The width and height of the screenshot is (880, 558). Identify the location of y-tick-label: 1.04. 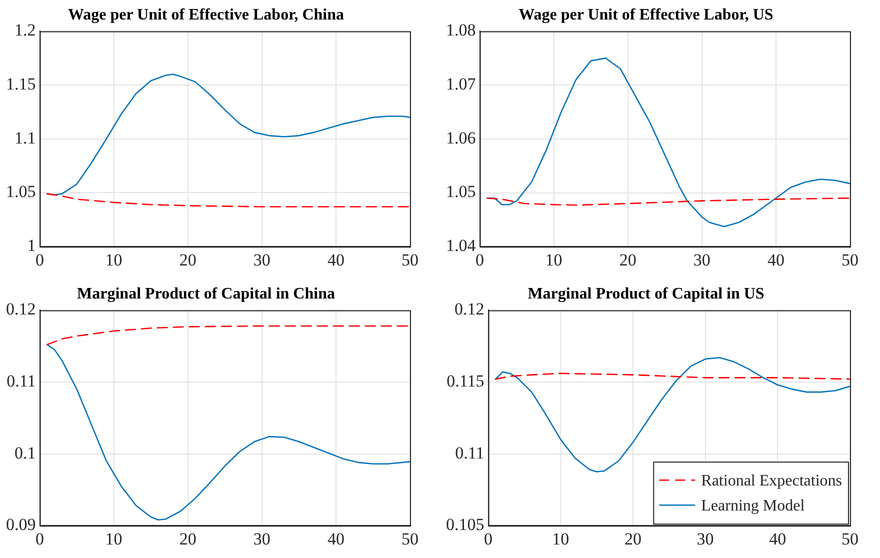
(461, 246).